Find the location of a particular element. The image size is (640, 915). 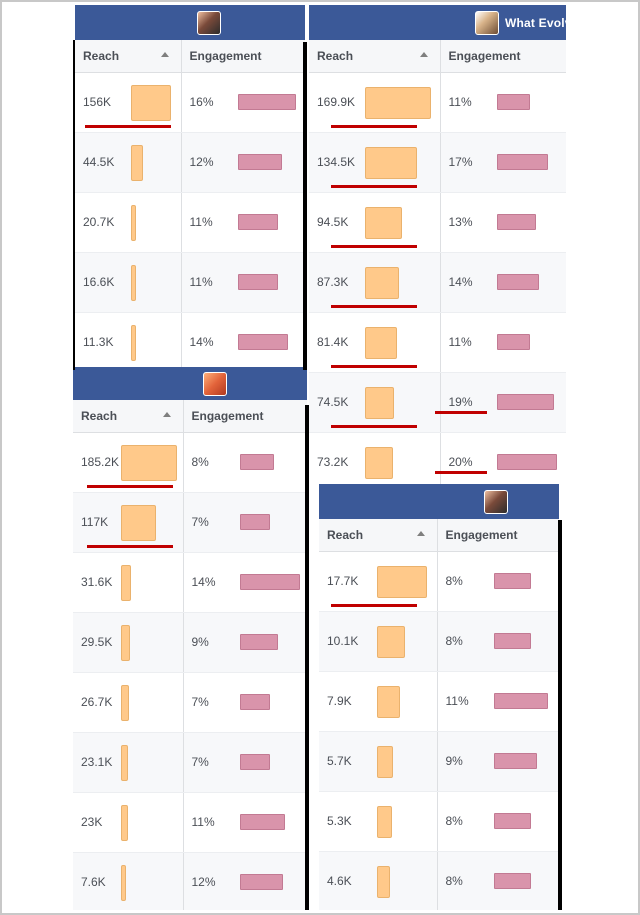

table-row: 20.7K 11% is located at coordinates (190, 222).